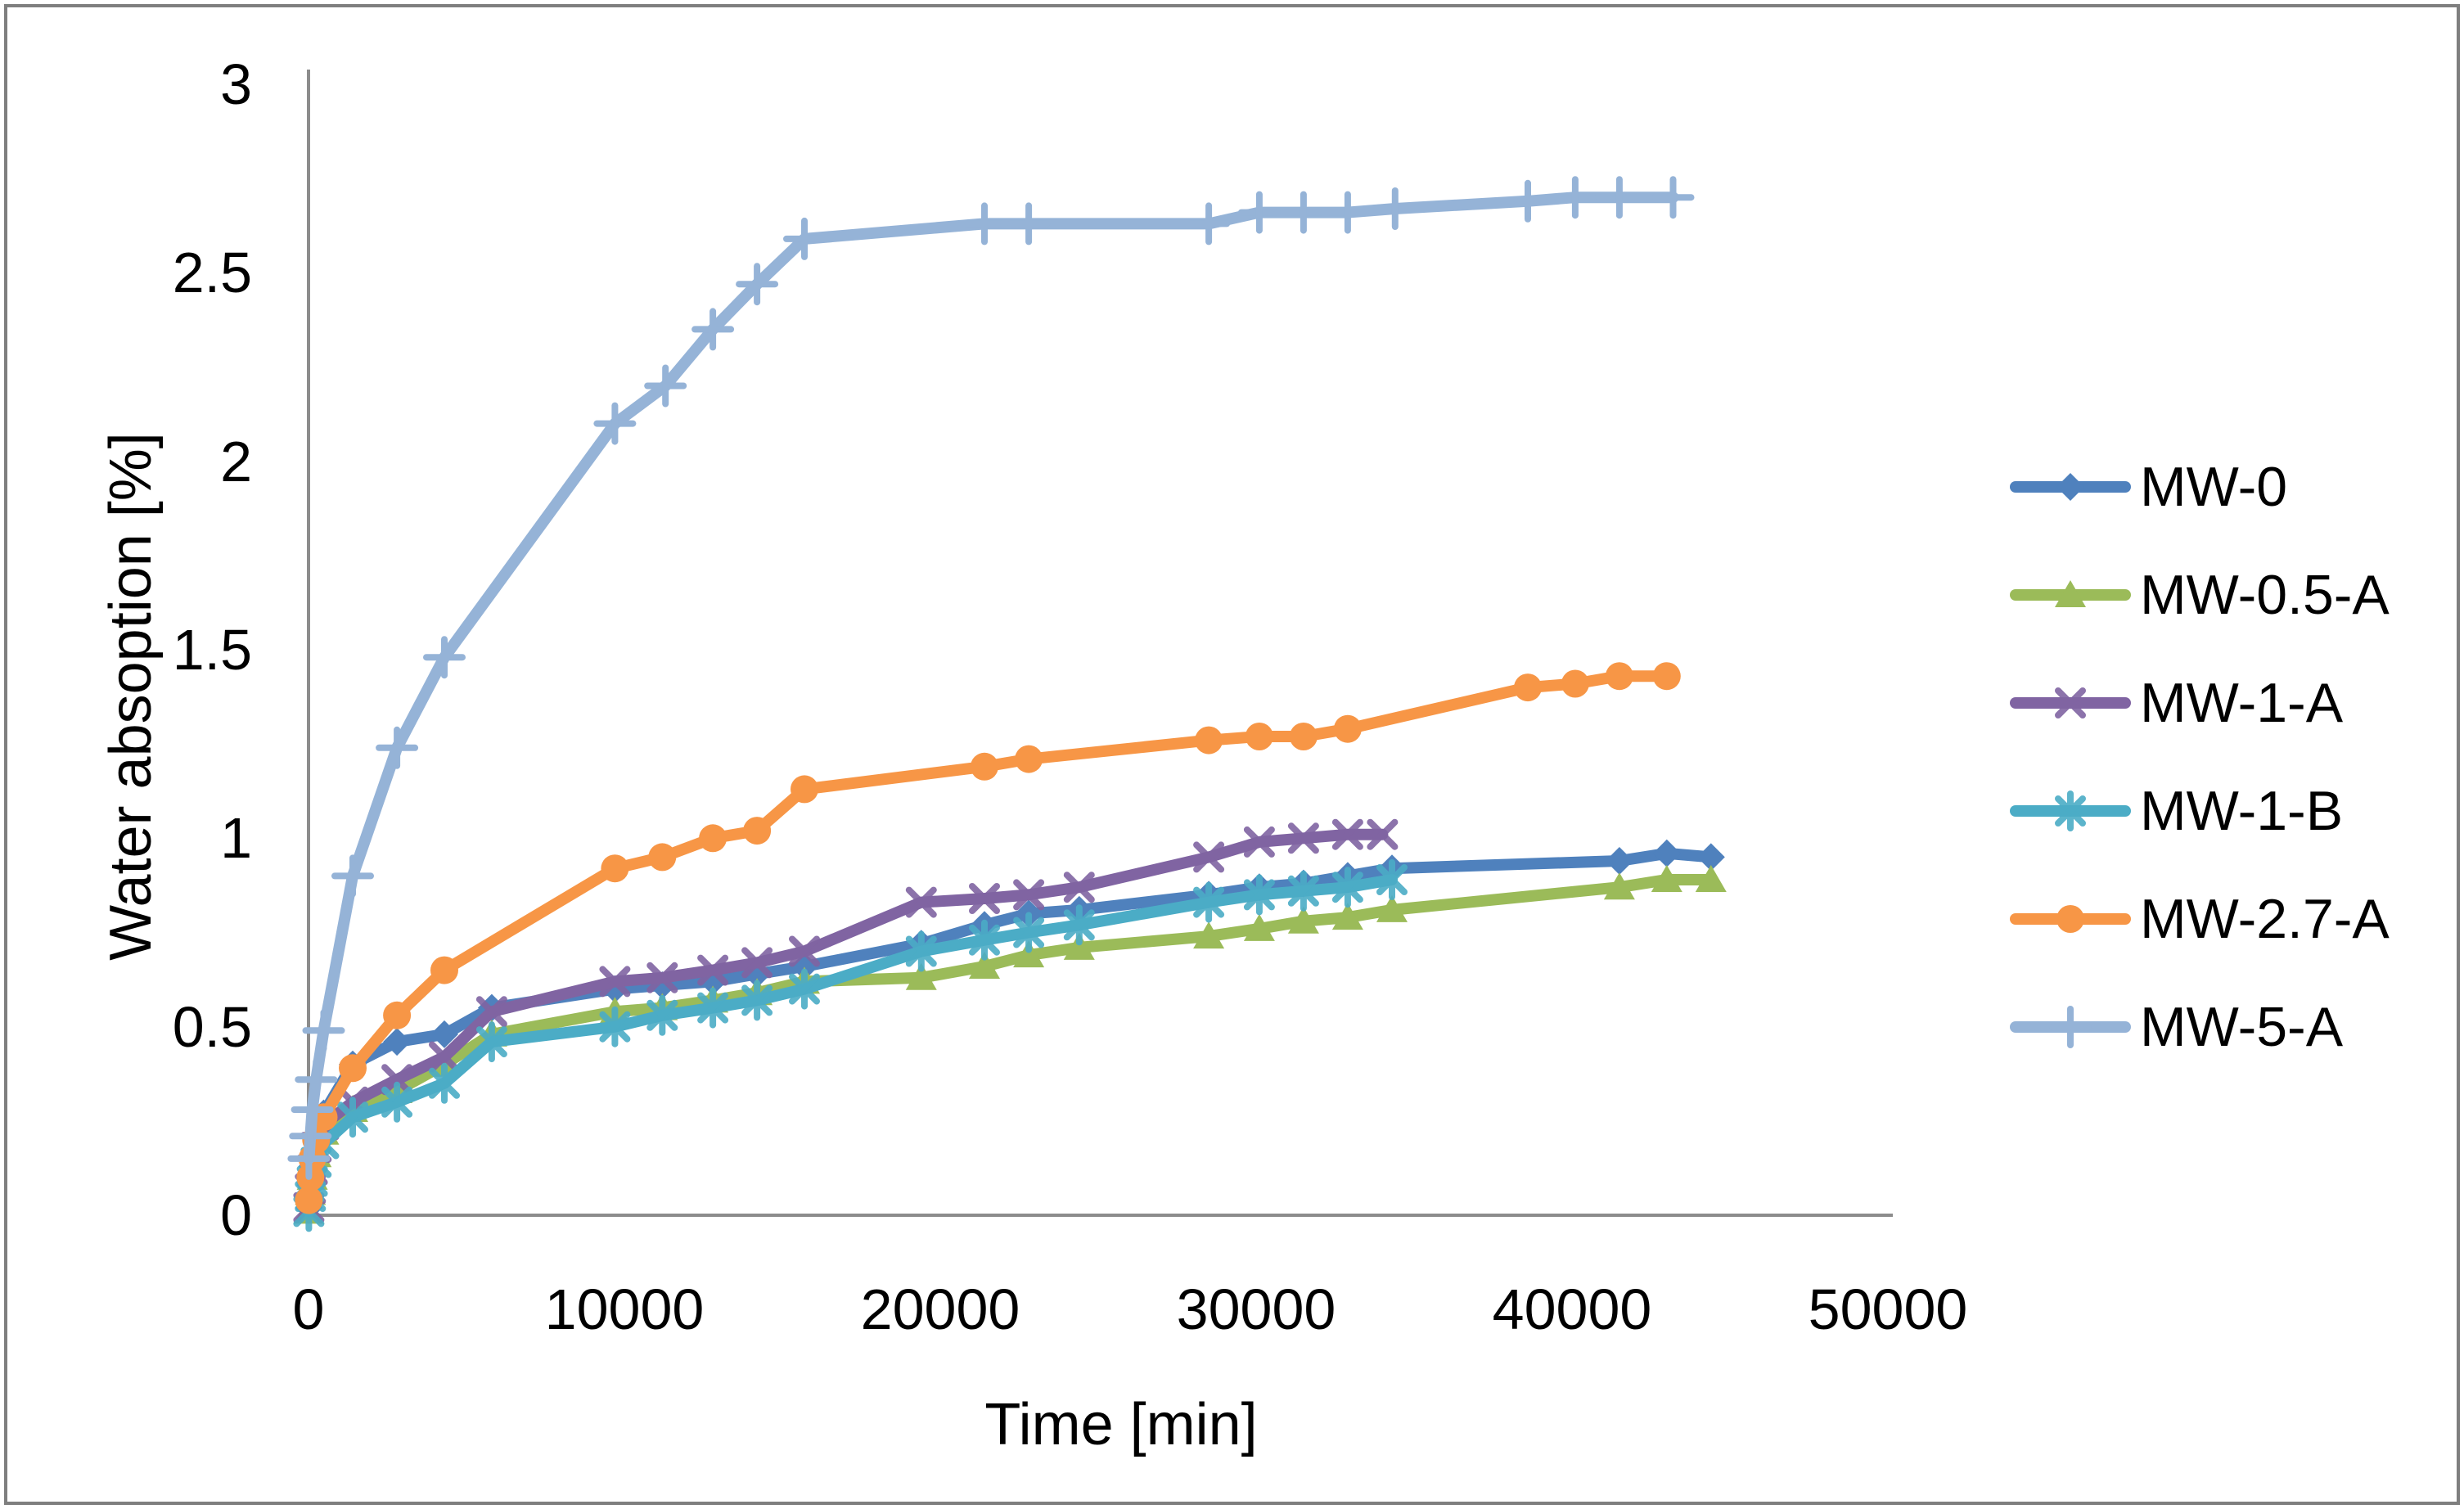 This screenshot has height=1509, width=2464. I want to click on legend-item-mw-0: MW-0, so click(2148, 487).